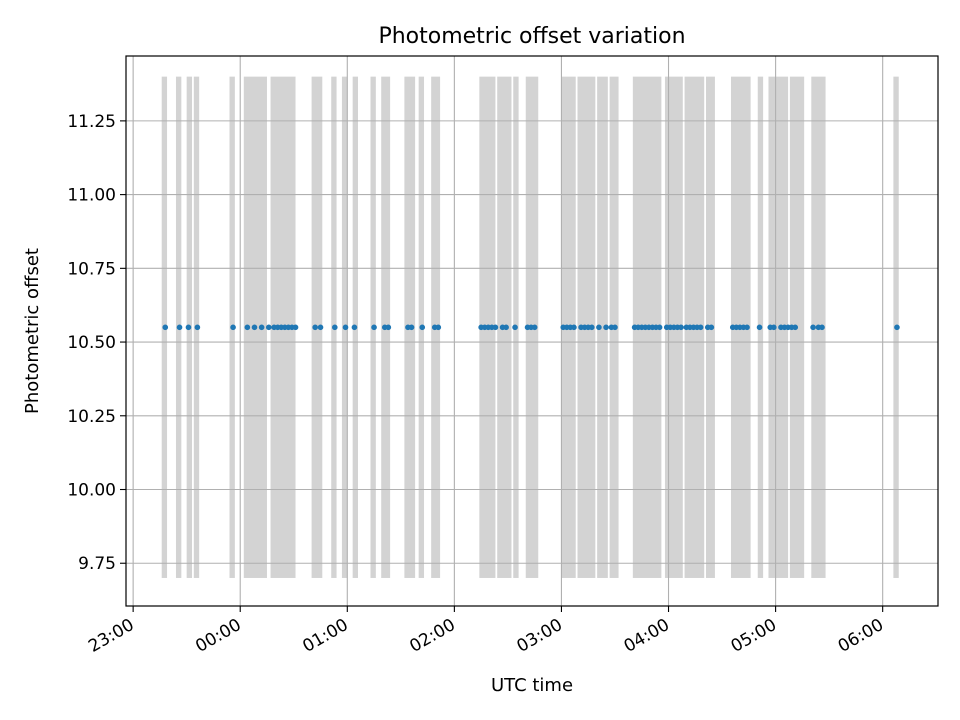 The width and height of the screenshot is (960, 720). Describe the element at coordinates (532, 685) in the screenshot. I see `x-axis-label: UTC time` at that location.